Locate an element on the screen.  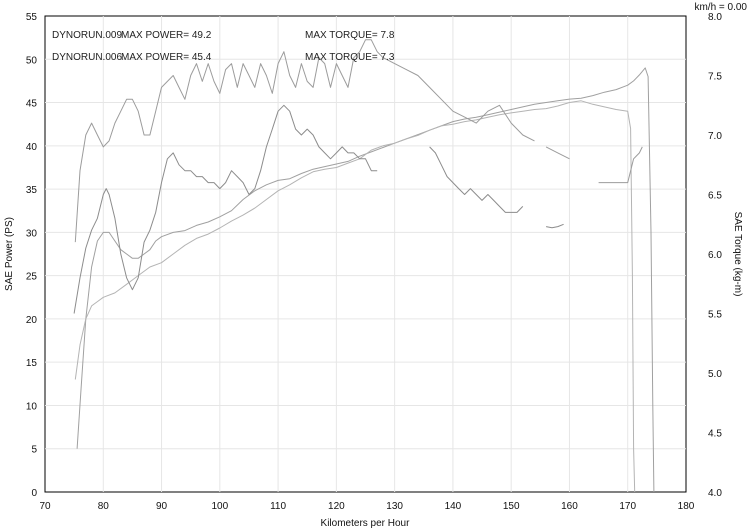
right-tick-label: 6.0 is located at coordinates (715, 255).